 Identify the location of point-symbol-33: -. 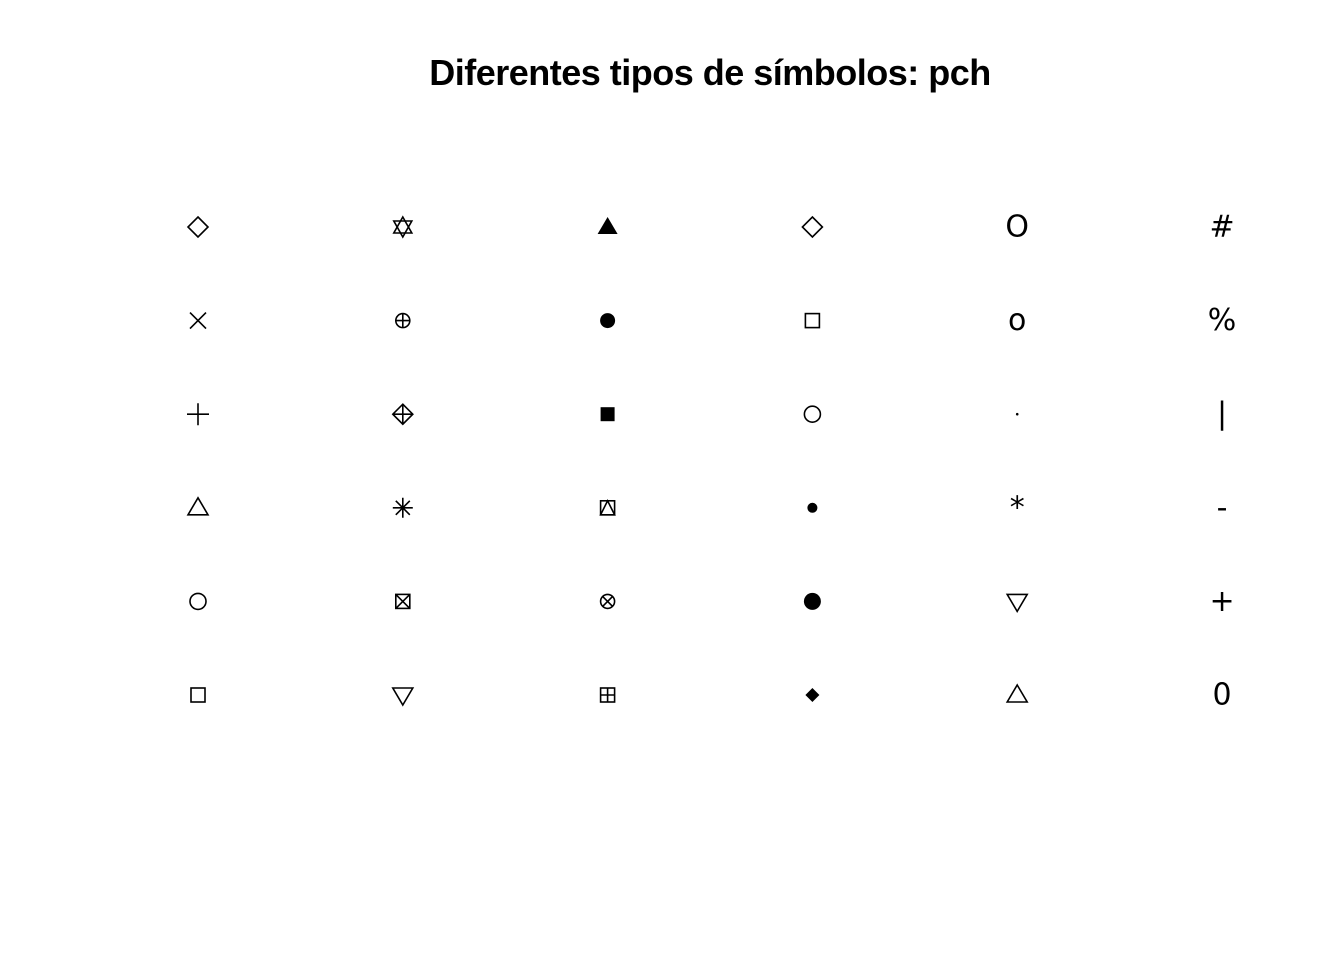
(1222, 507).